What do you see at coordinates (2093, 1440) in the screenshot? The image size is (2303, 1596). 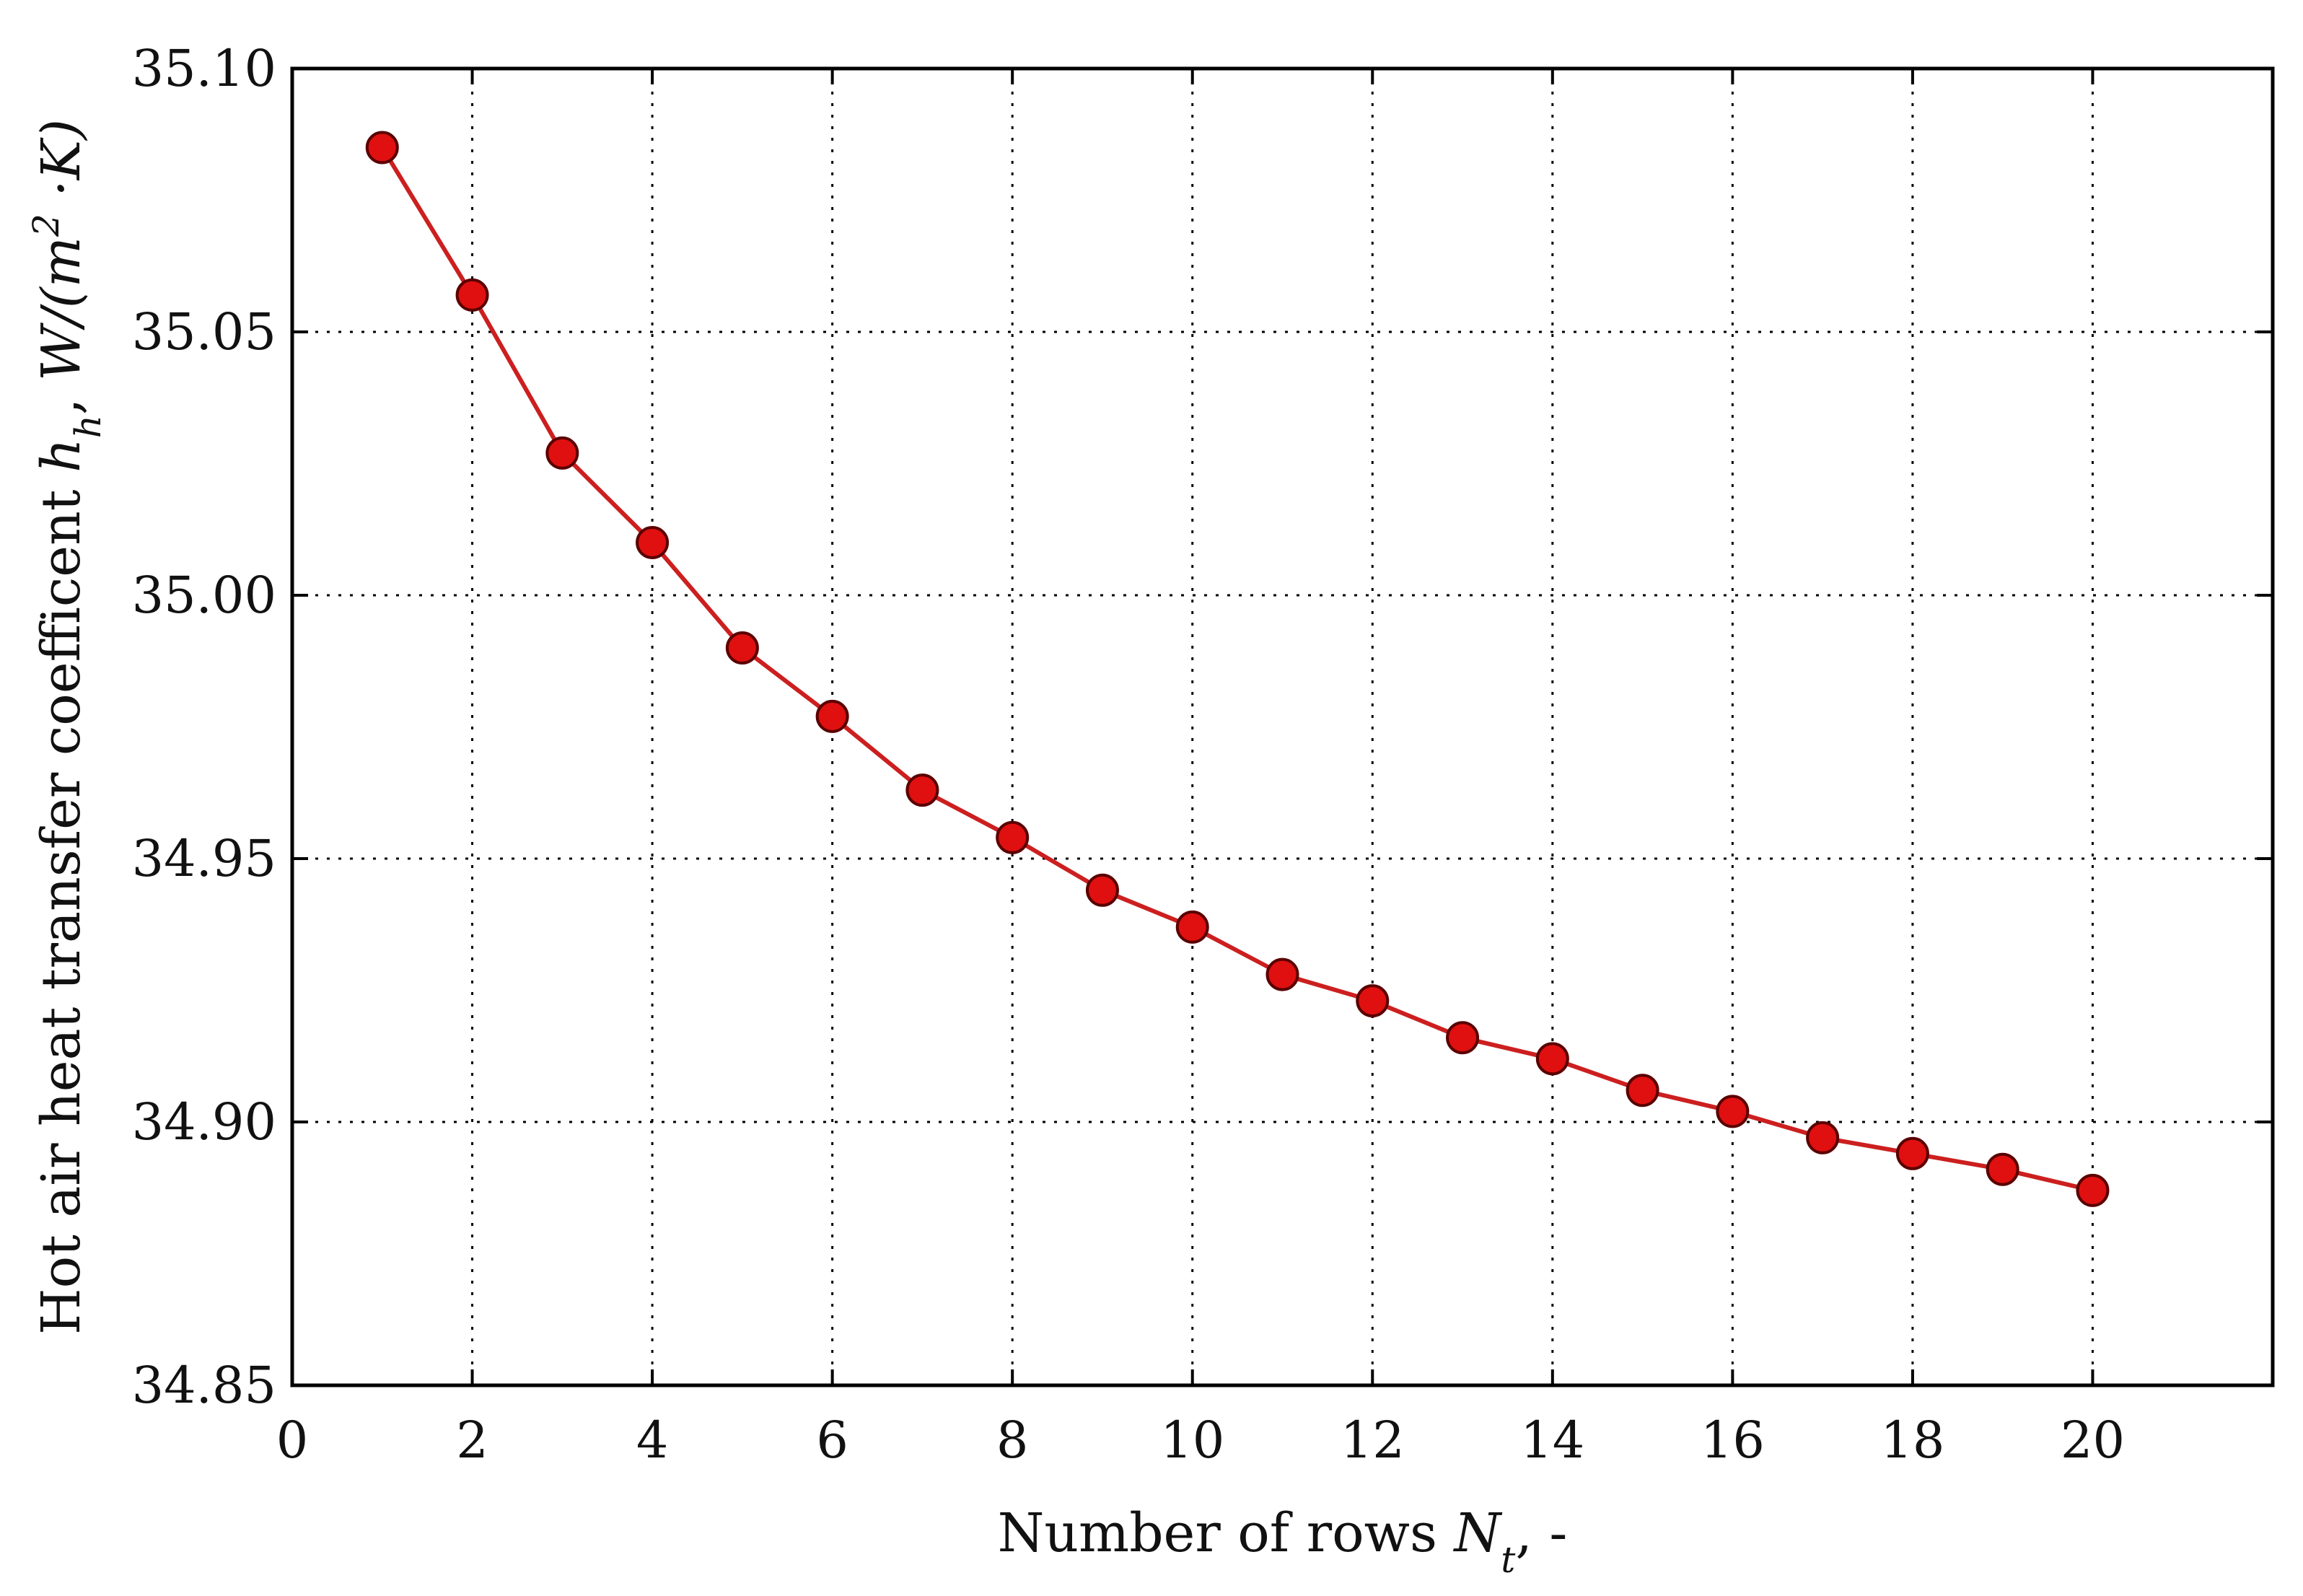 I see `x-tick-label: 20` at bounding box center [2093, 1440].